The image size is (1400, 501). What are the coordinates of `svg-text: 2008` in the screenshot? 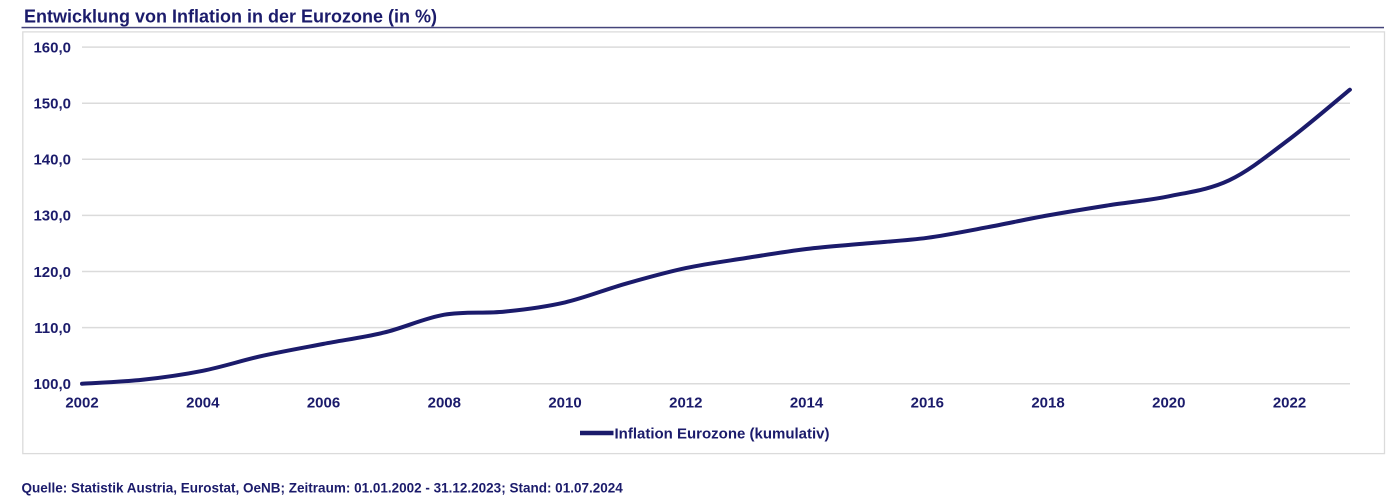 It's located at (444, 403).